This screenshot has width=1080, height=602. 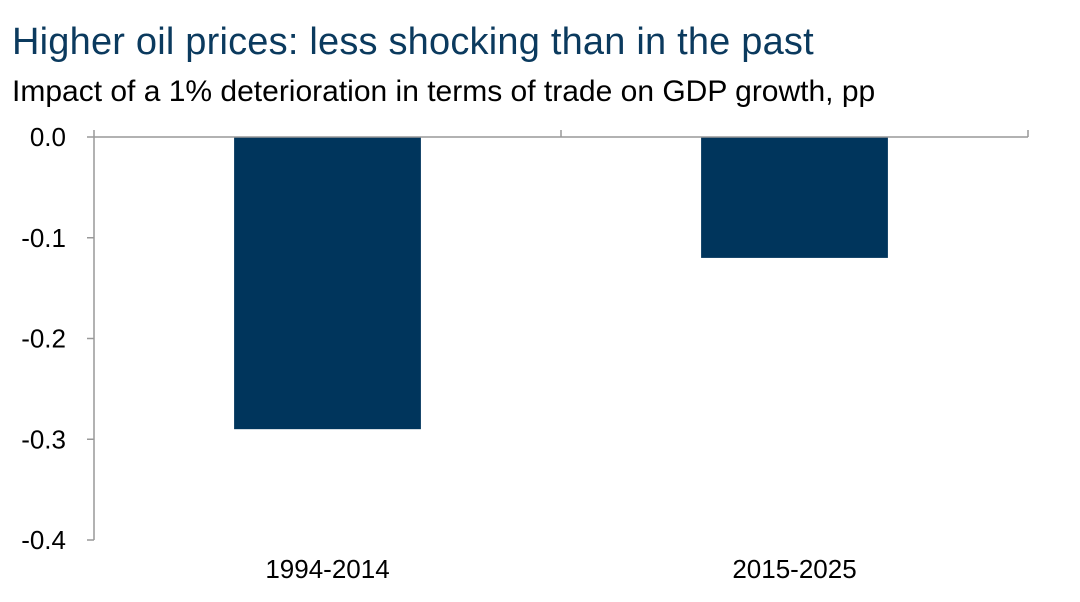 I want to click on x-category-label: 1994-2014, so click(x=327, y=569).